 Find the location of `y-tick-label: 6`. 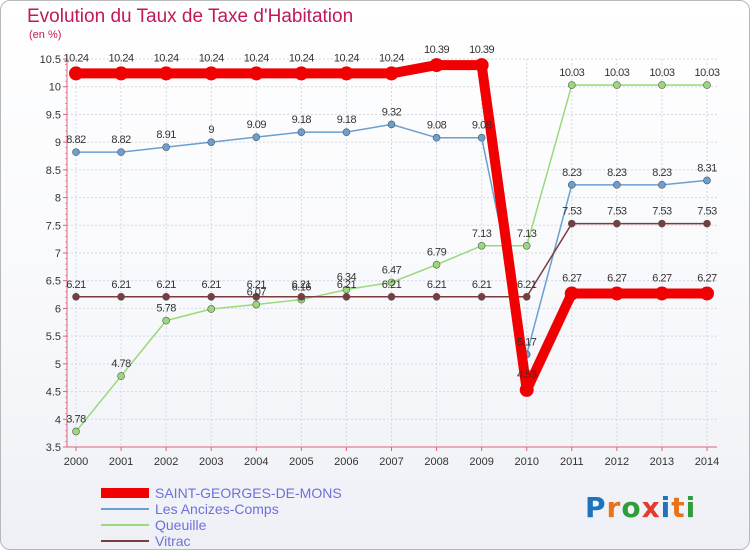

y-tick-label: 6 is located at coordinates (58, 309).